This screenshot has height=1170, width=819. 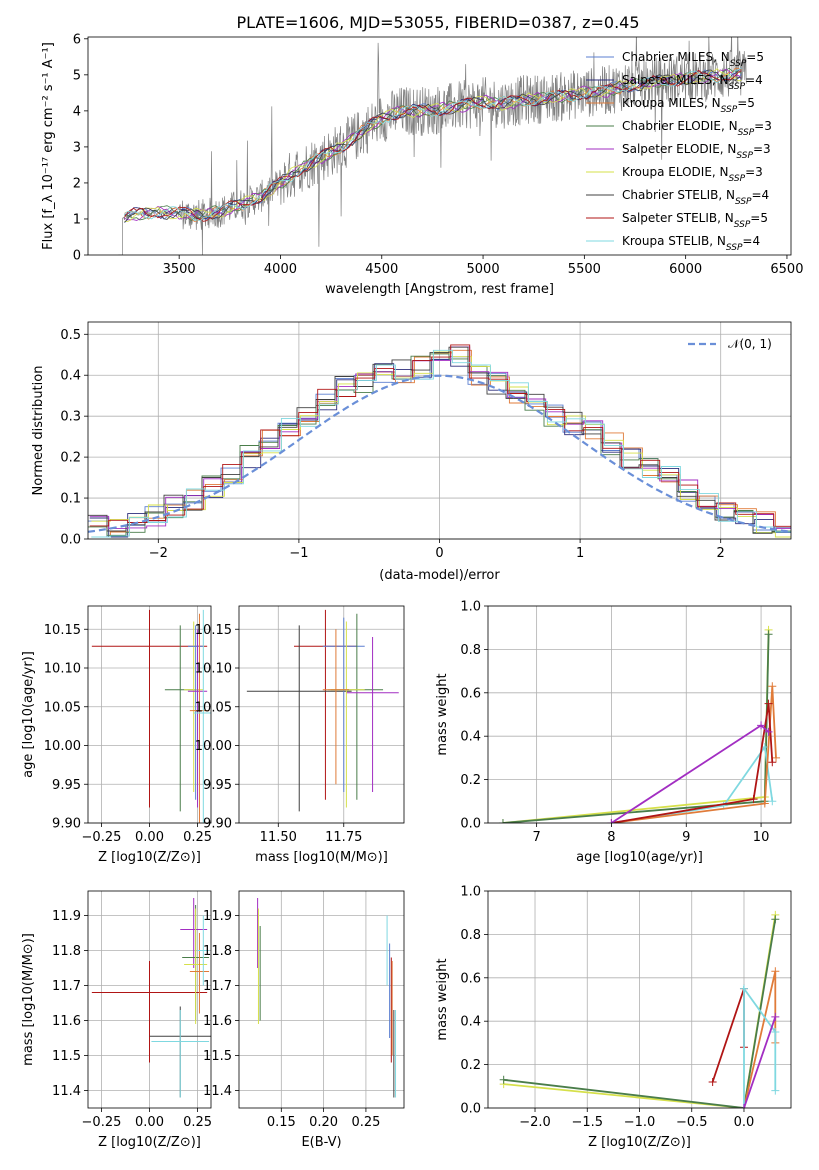 I want to click on x-axis-label: age [log10(age/yr)], so click(x=639, y=857).